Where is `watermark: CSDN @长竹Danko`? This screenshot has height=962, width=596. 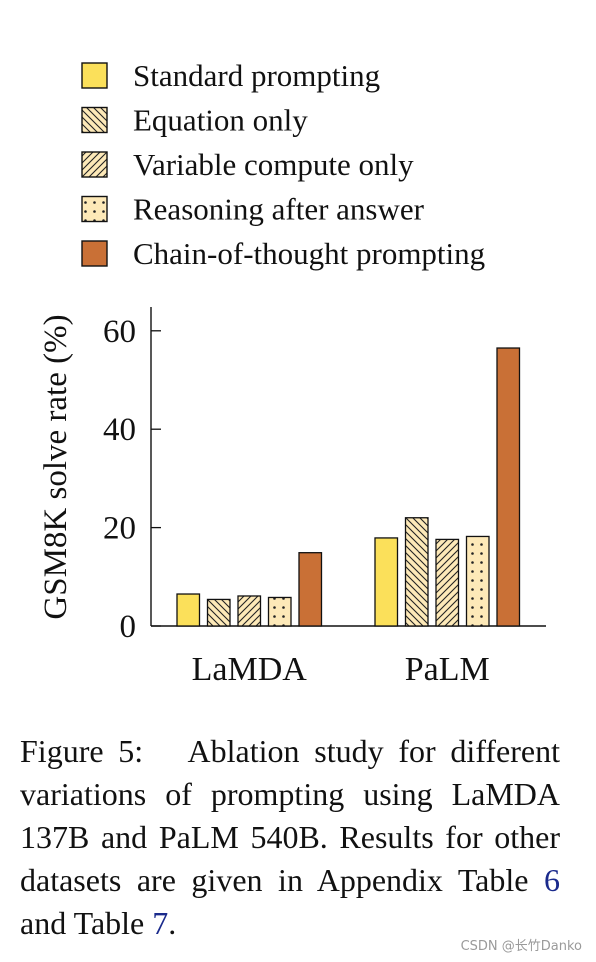 watermark: CSDN @长竹Danko is located at coordinates (521, 946).